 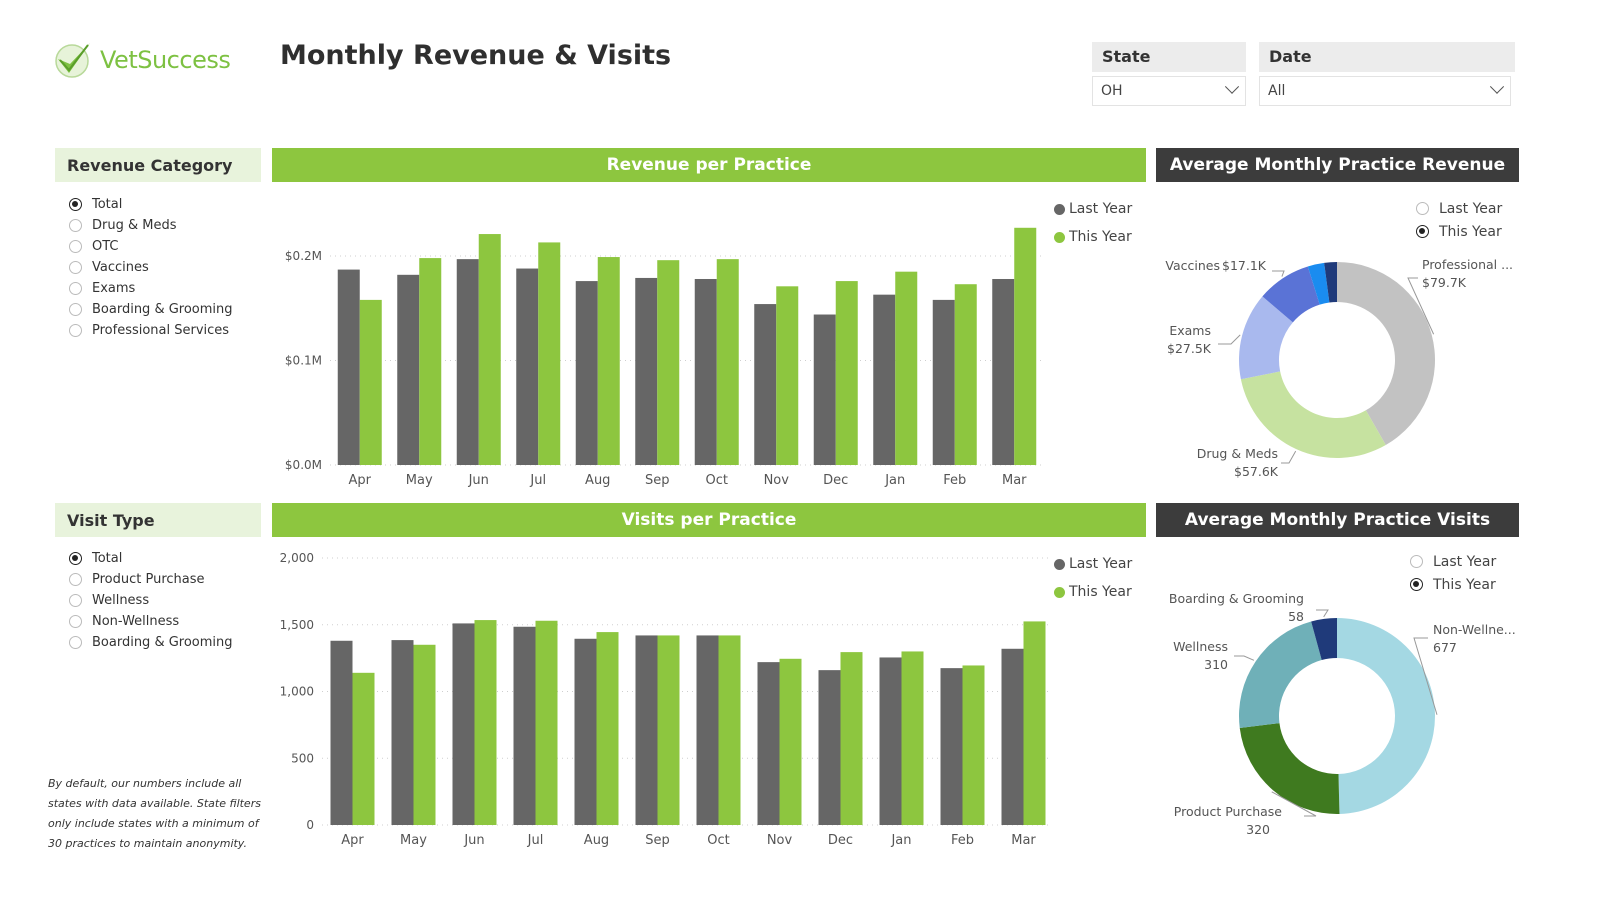 What do you see at coordinates (1216, 664) in the screenshot?
I see `slice-value-label: 310` at bounding box center [1216, 664].